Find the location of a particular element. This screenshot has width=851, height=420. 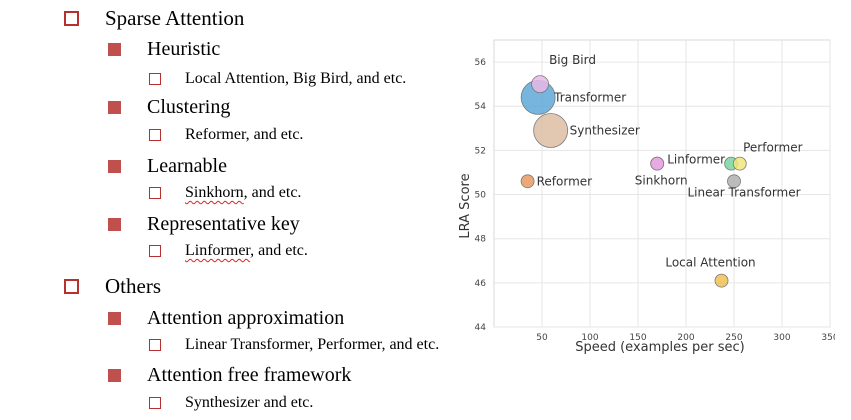

data-point-linear-transformer is located at coordinates (734, 181).